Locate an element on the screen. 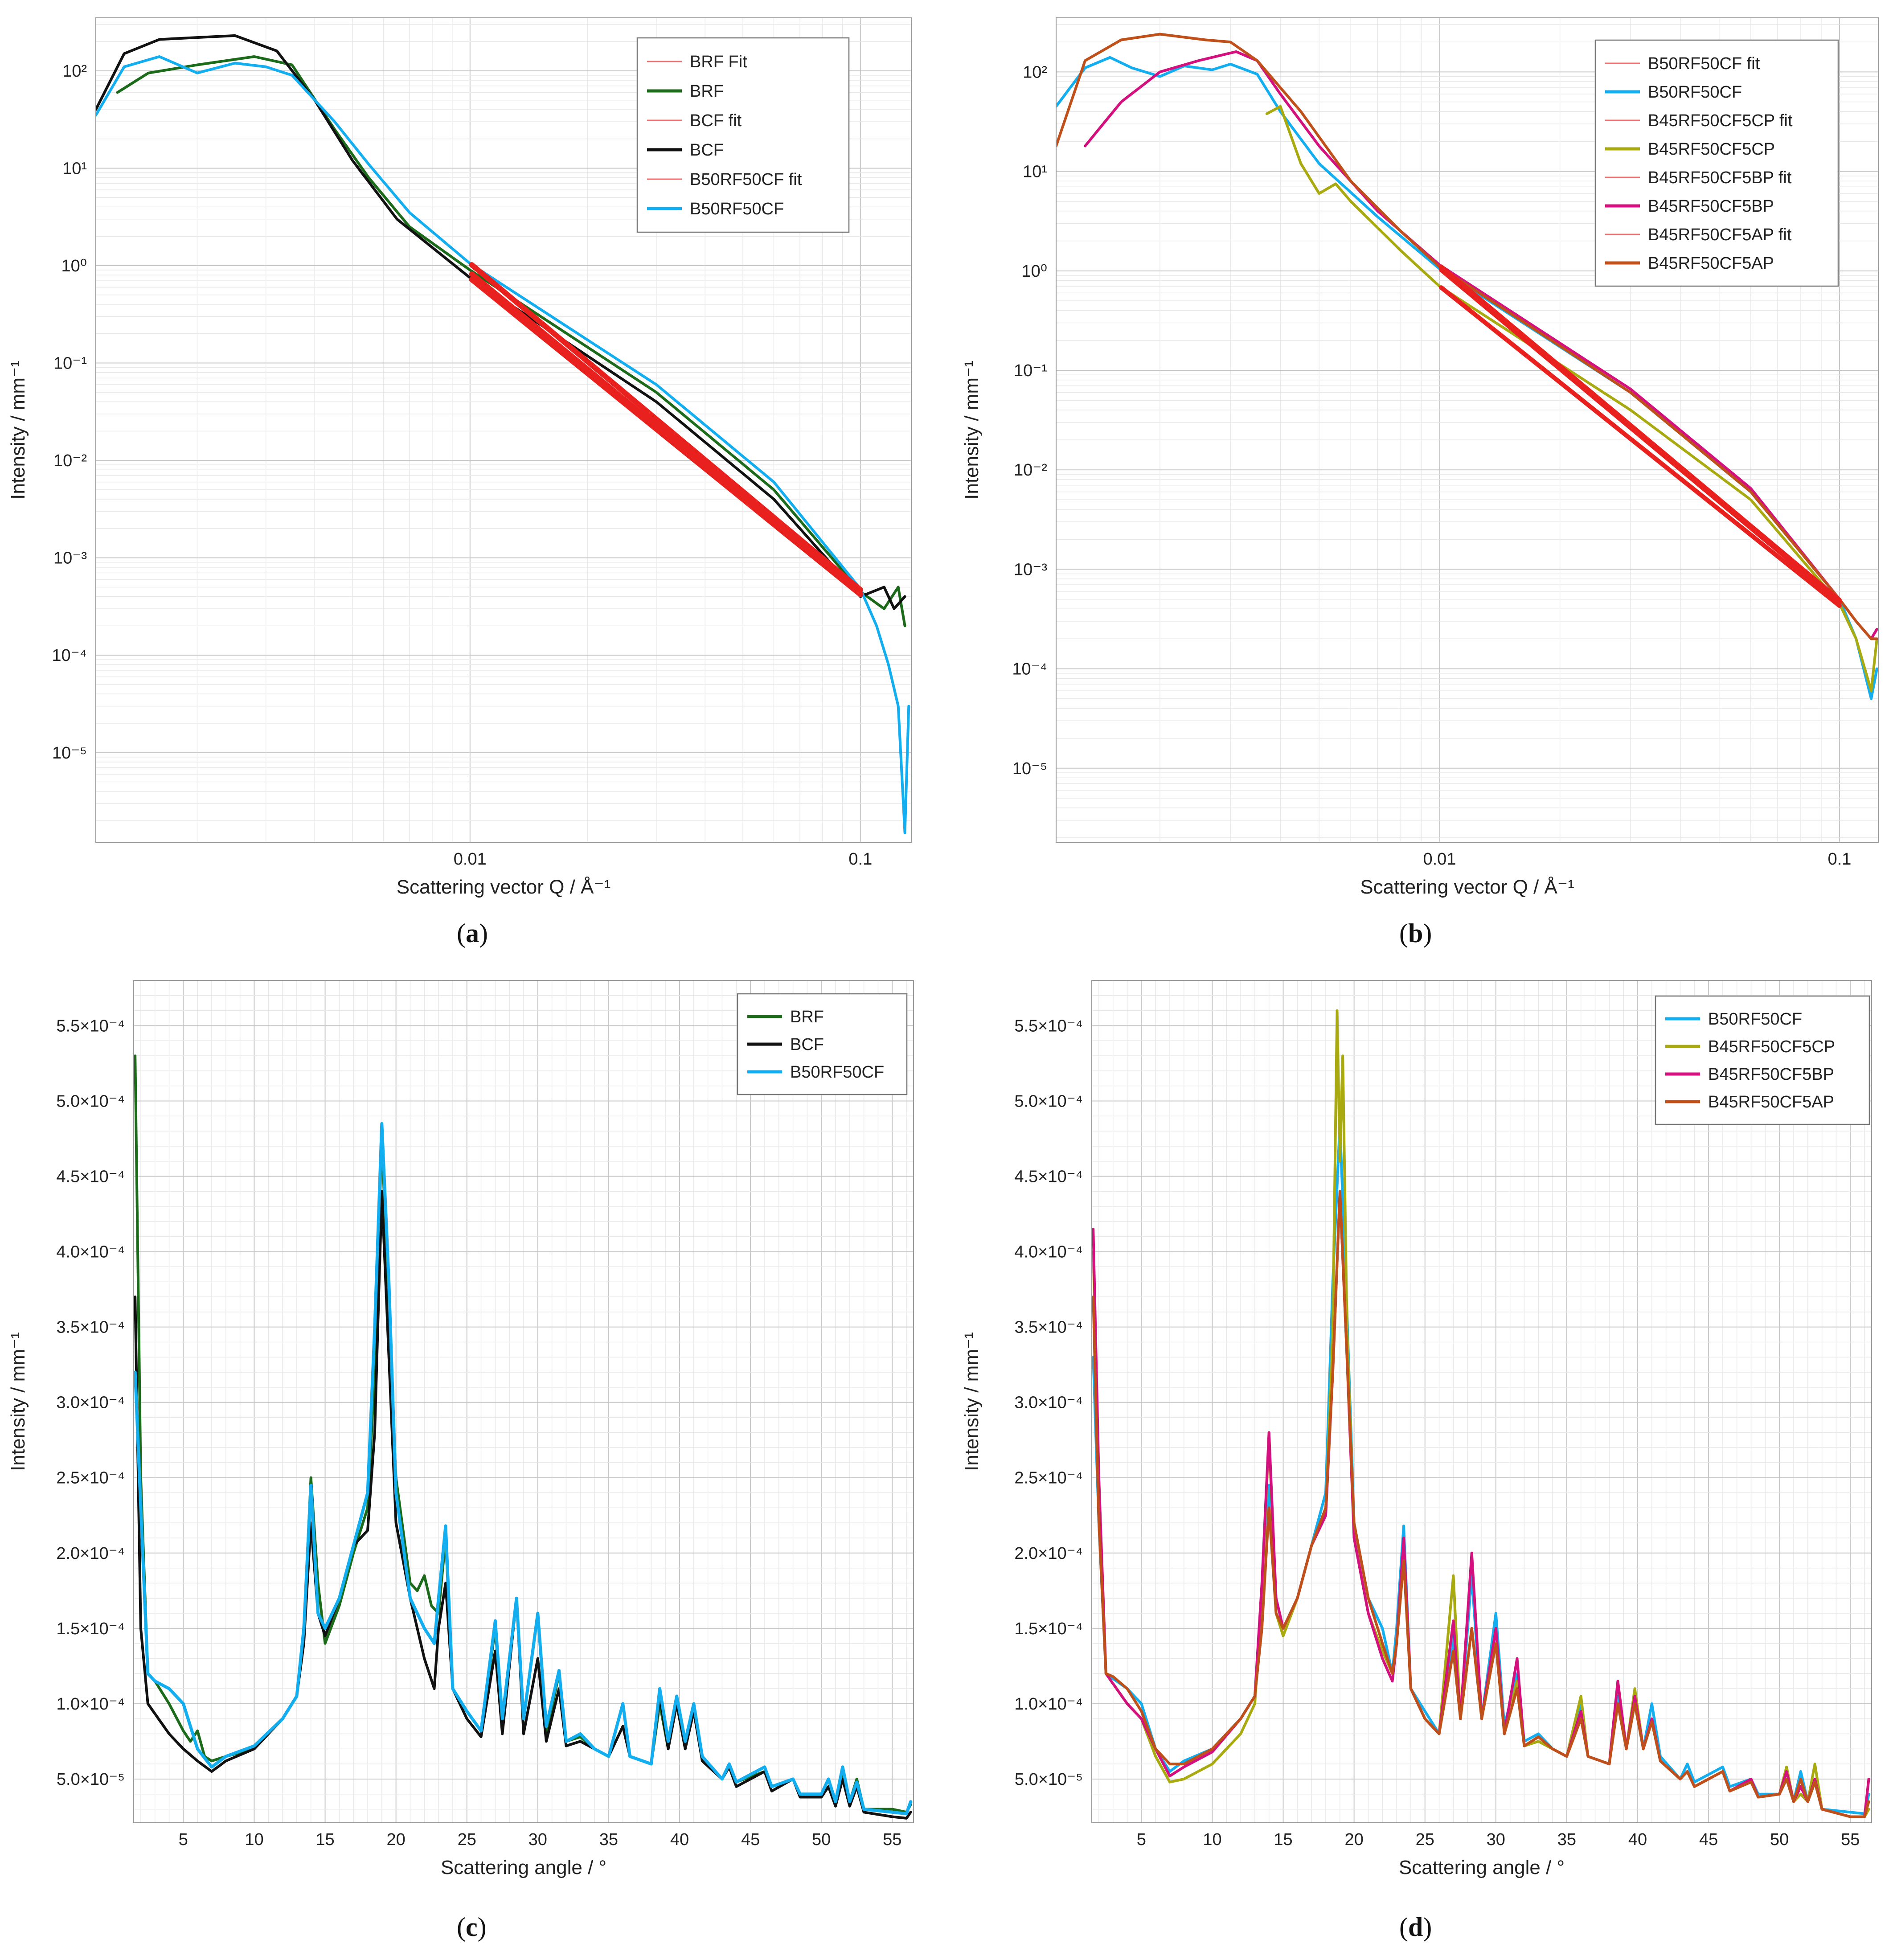 This screenshot has width=1897, height=1960. legend-label: BCF fit is located at coordinates (716, 121).